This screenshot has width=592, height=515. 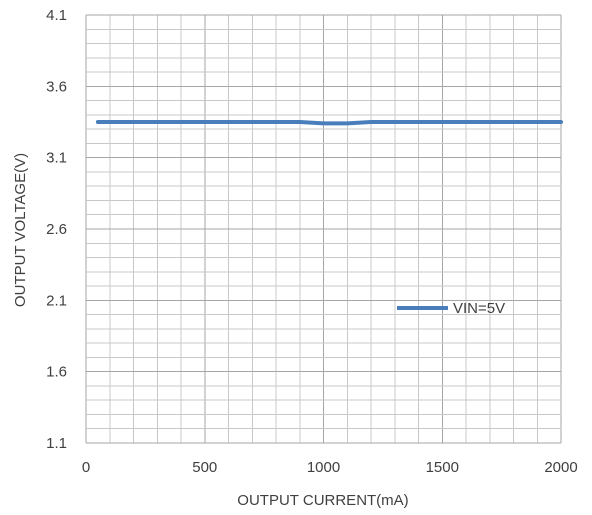 What do you see at coordinates (56, 300) in the screenshot?
I see `y-tick-label: 2.1` at bounding box center [56, 300].